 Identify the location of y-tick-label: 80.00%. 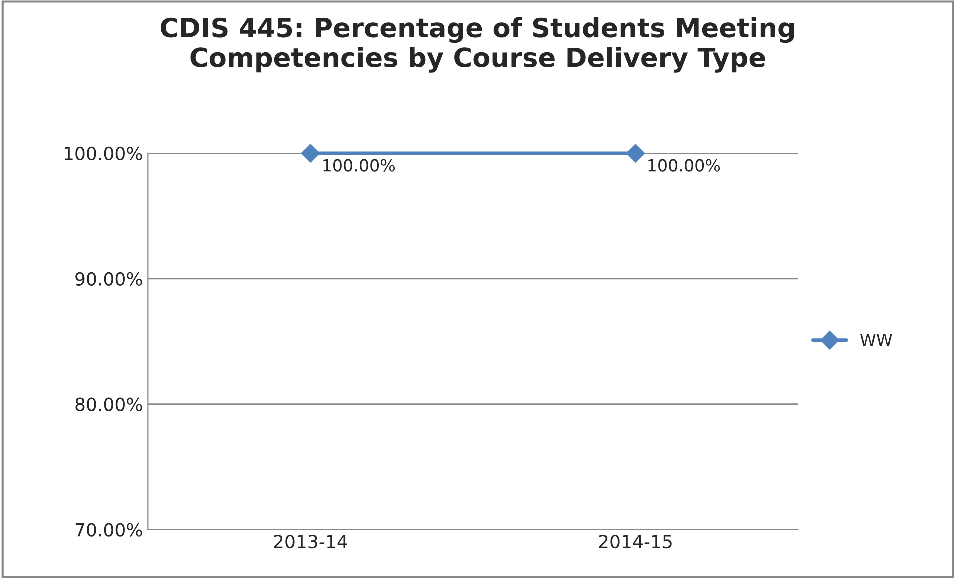
(109, 405).